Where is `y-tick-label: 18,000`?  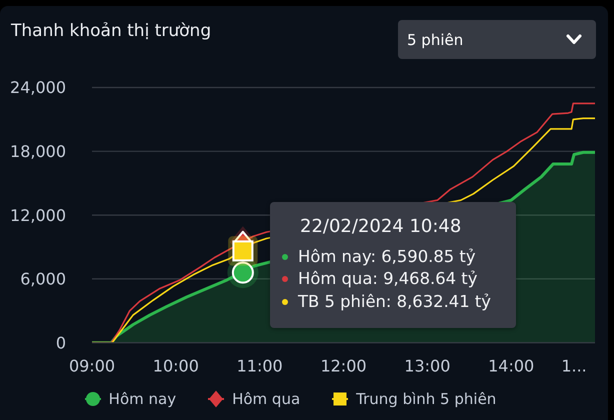
y-tick-label: 18,000 is located at coordinates (38, 151).